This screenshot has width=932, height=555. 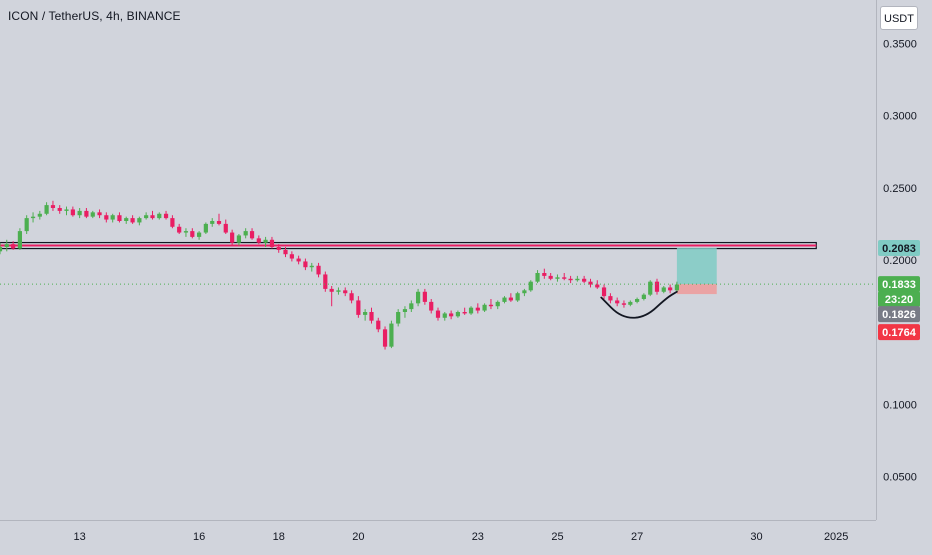 I want to click on x-tick-label: 25, so click(x=557, y=537).